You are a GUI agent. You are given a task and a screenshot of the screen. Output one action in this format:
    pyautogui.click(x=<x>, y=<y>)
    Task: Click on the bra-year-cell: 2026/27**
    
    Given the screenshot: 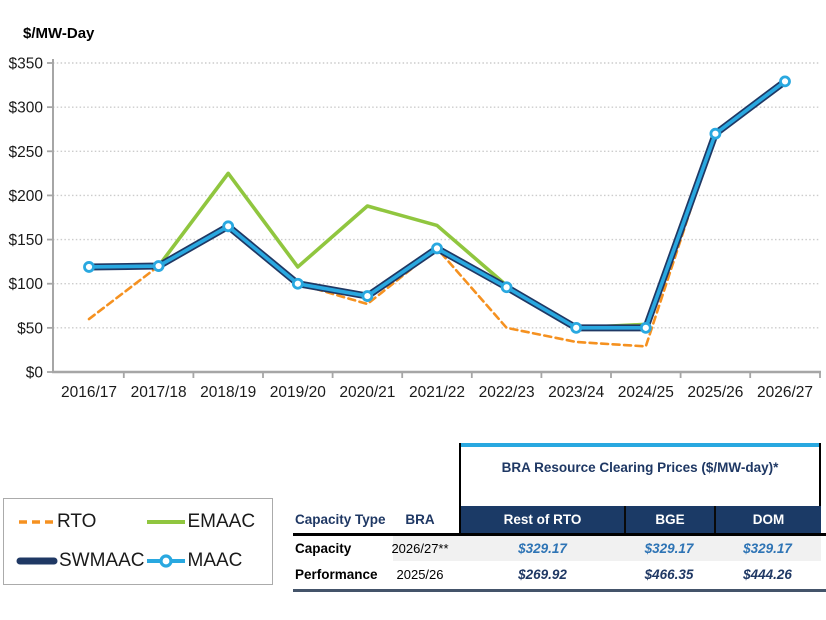 What is the action you would take?
    pyautogui.click(x=420, y=548)
    